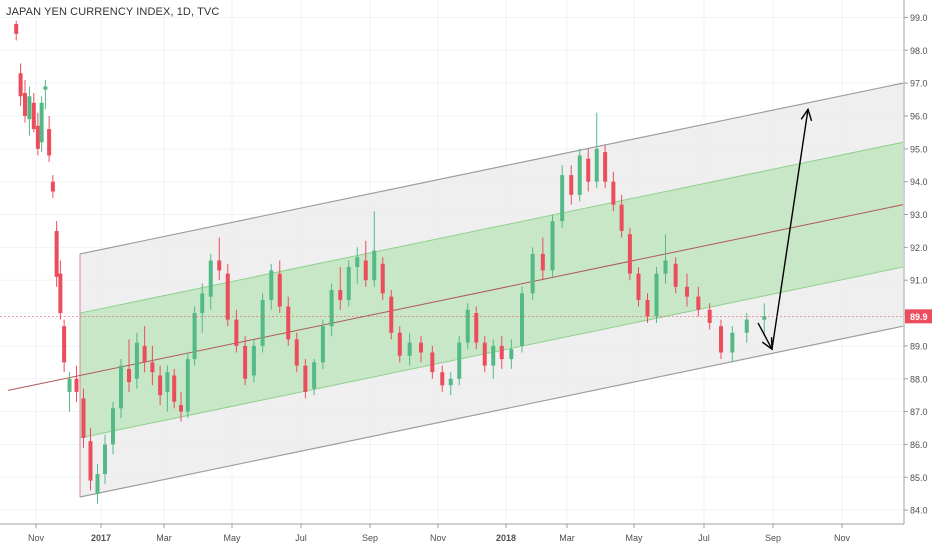 Image resolution: width=932 pixels, height=555 pixels. Describe the element at coordinates (919, 511) in the screenshot. I see `y-tick-label: 84.0` at that location.